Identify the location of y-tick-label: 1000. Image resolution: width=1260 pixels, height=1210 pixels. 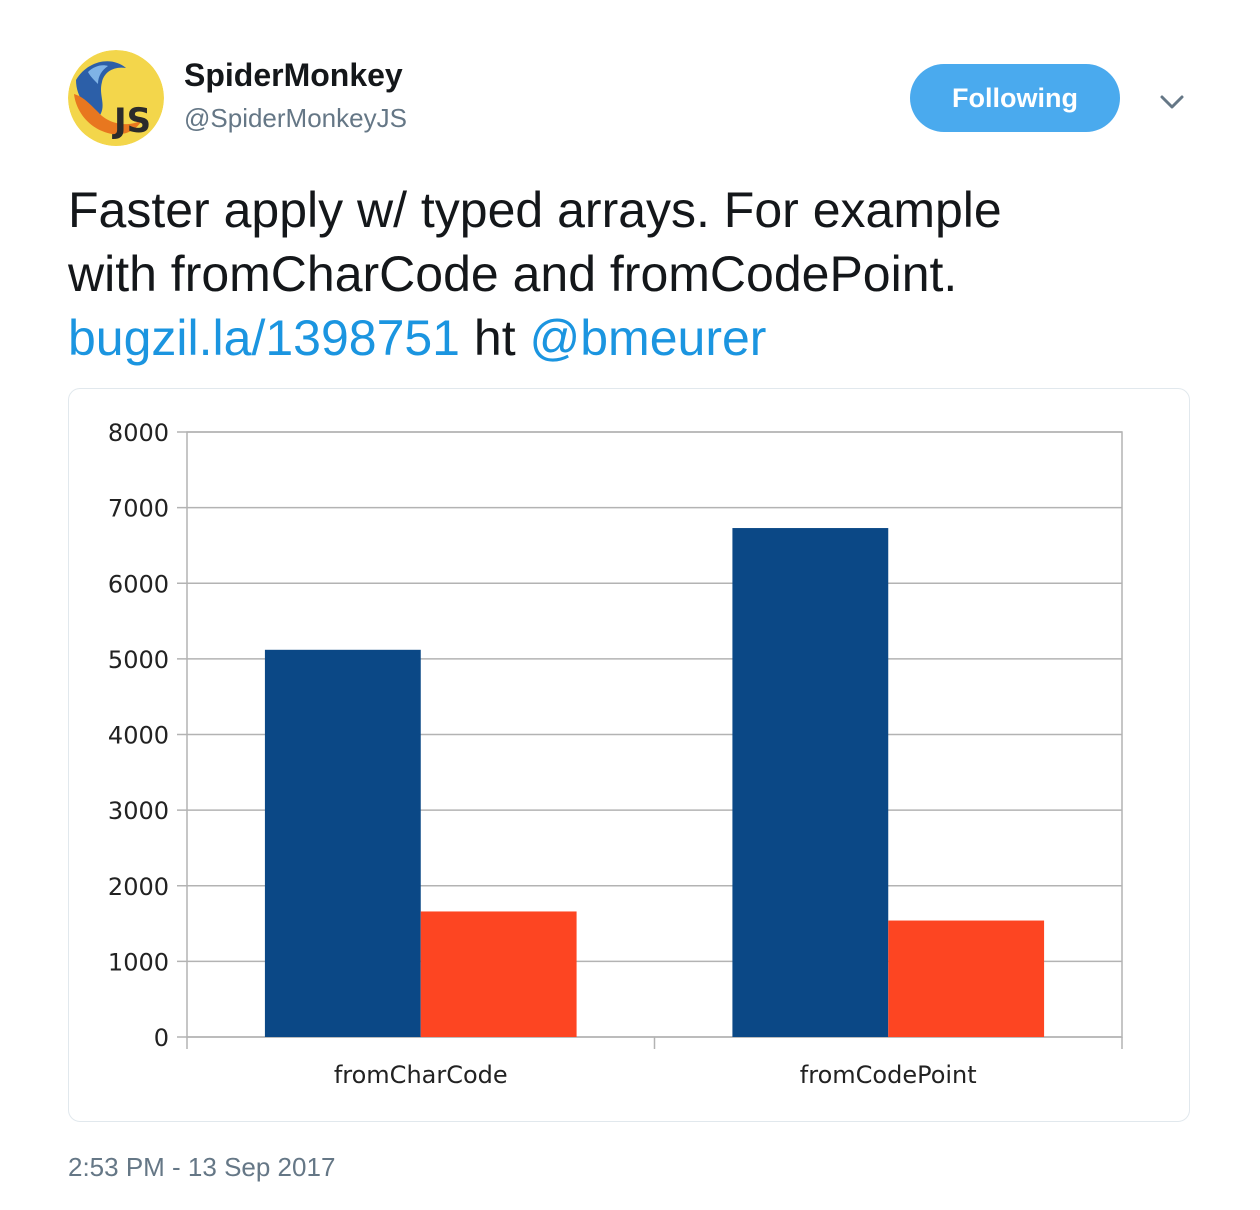
(138, 962).